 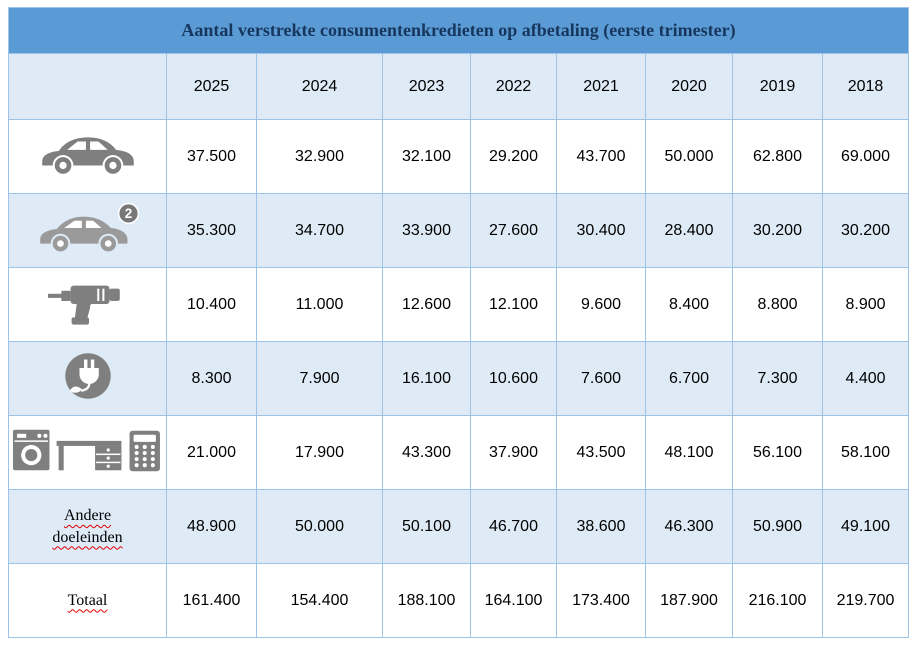 I want to click on new-car-icon, so click(x=88, y=154).